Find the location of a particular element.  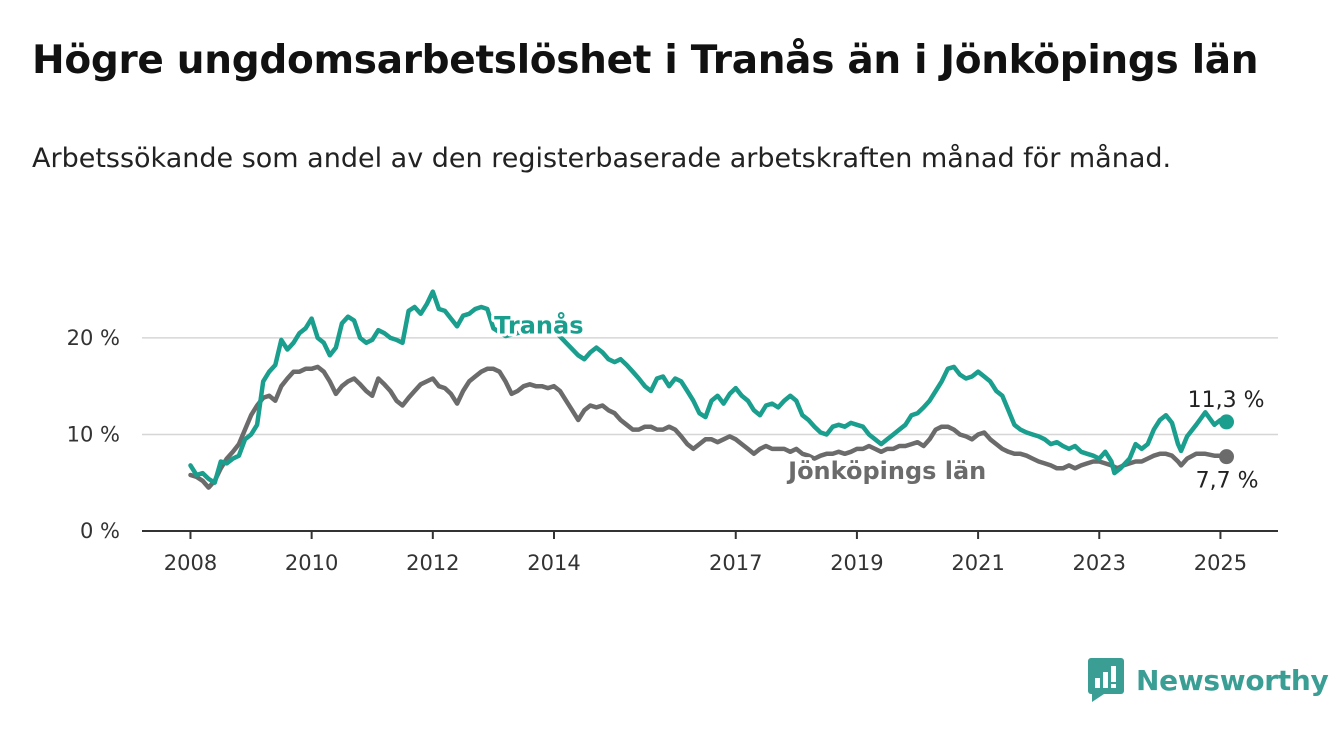

series-line-jonkopings-lan is located at coordinates (708, 427).